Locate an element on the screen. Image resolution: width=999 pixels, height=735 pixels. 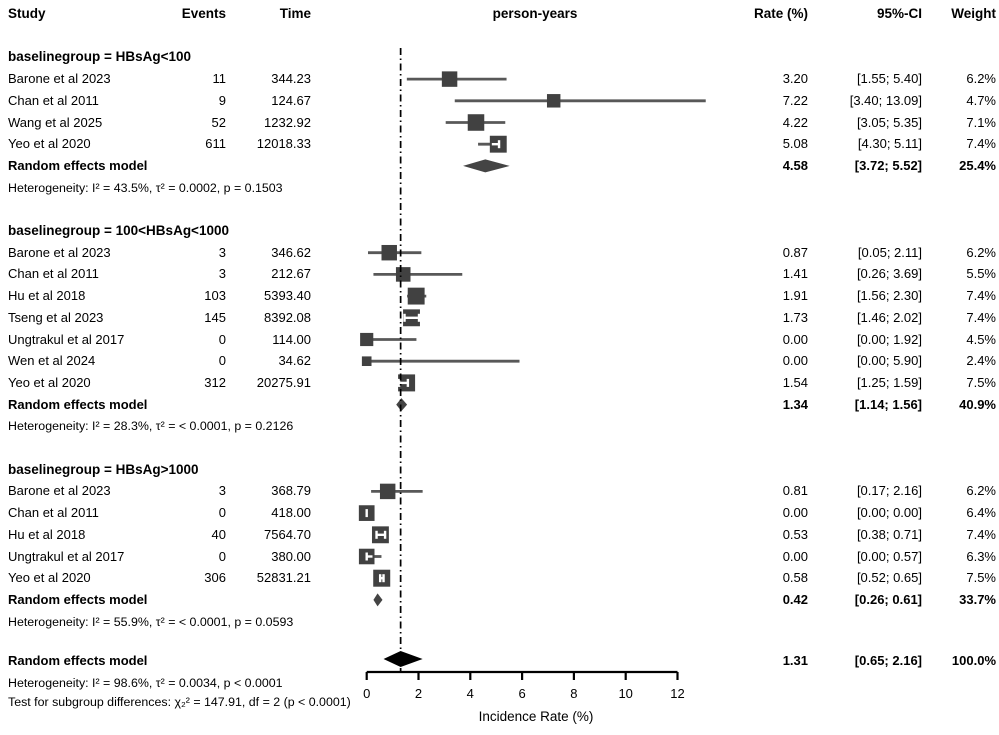
time-value: 12018.33 is located at coordinates (283, 144).